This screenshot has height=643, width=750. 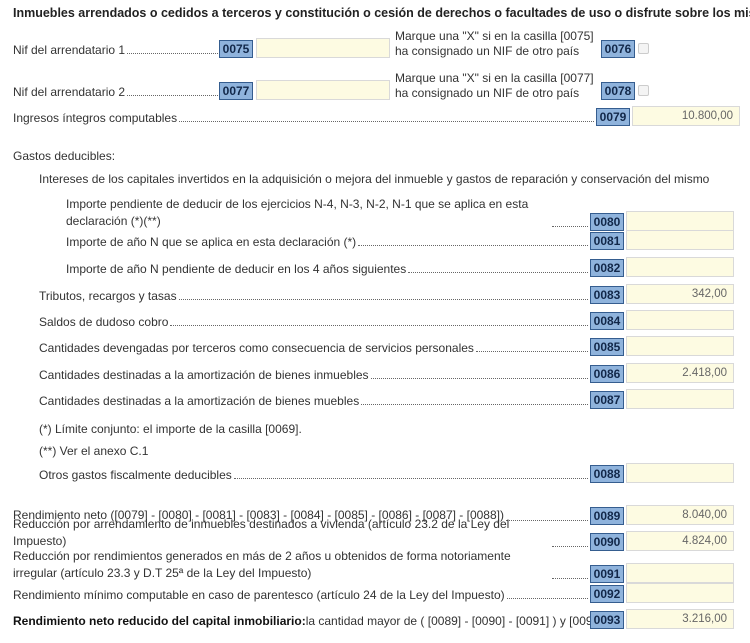 What do you see at coordinates (680, 541) in the screenshot?
I see `amount-input: 4.824,00` at bounding box center [680, 541].